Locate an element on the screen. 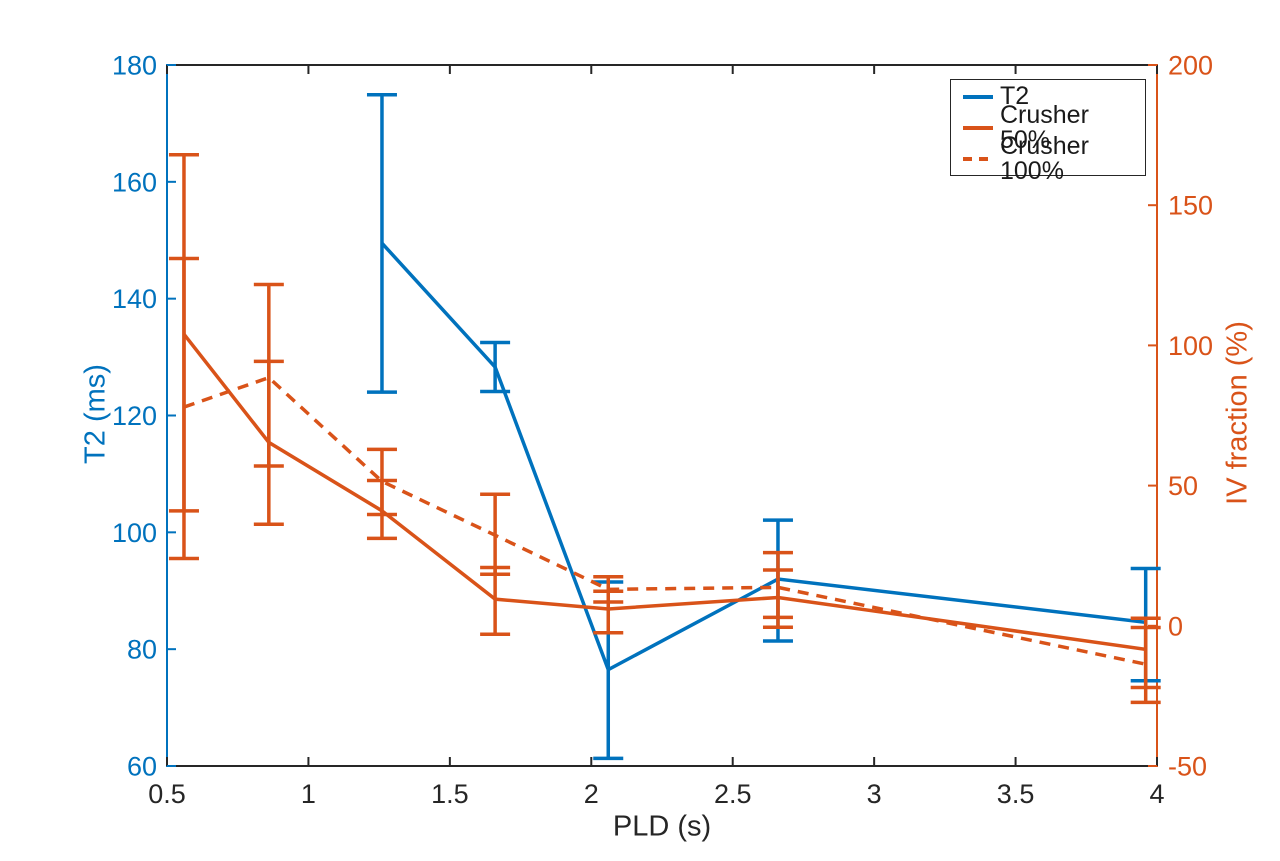 The height and width of the screenshot is (861, 1280). x-tick-label: 2 is located at coordinates (591, 794).